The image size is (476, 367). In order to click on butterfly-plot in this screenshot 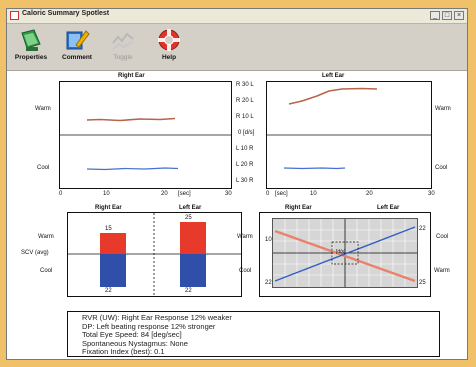, I will do `click(345, 253)`.